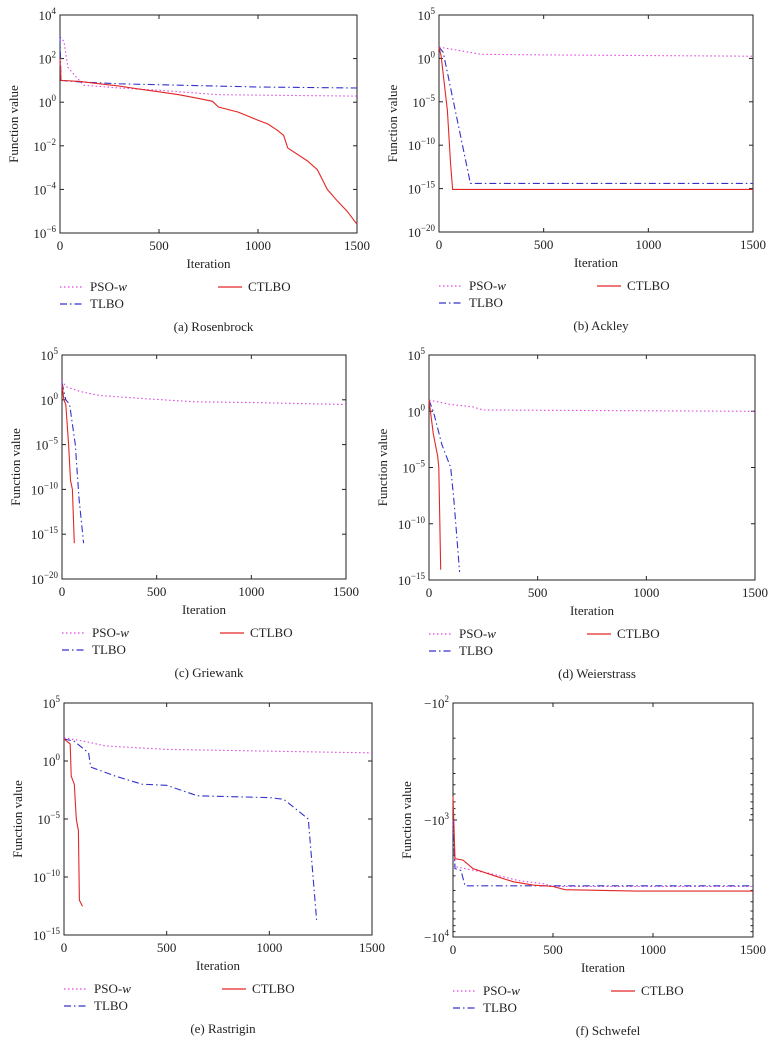 Image resolution: width=776 pixels, height=1048 pixels. What do you see at coordinates (44, 145) in the screenshot?
I see `tick-label: 10⁻²` at bounding box center [44, 145].